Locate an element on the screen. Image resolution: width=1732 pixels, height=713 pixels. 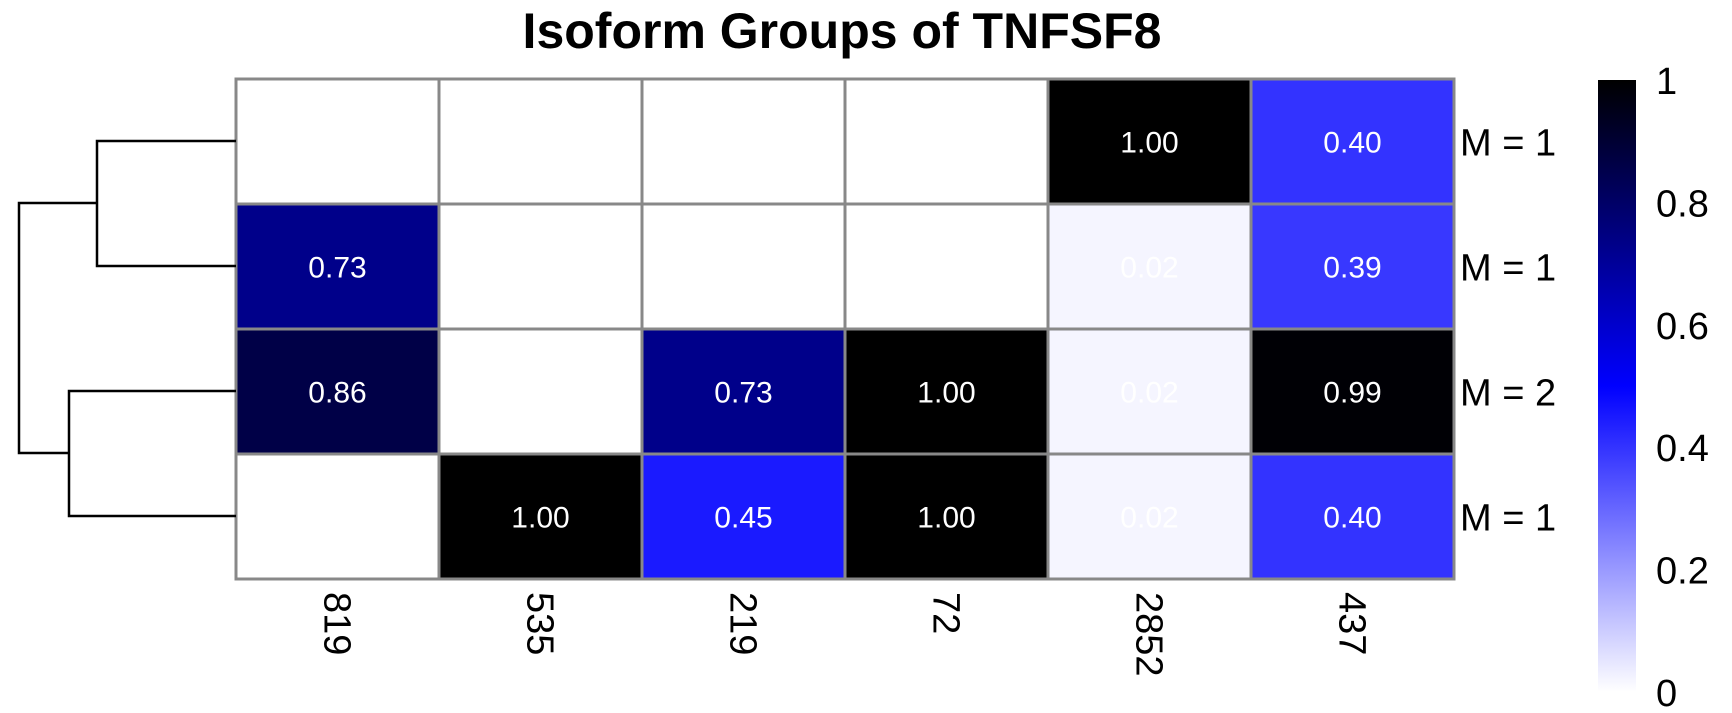
colorbar-tick-label: 0.6 is located at coordinates (1682, 327).